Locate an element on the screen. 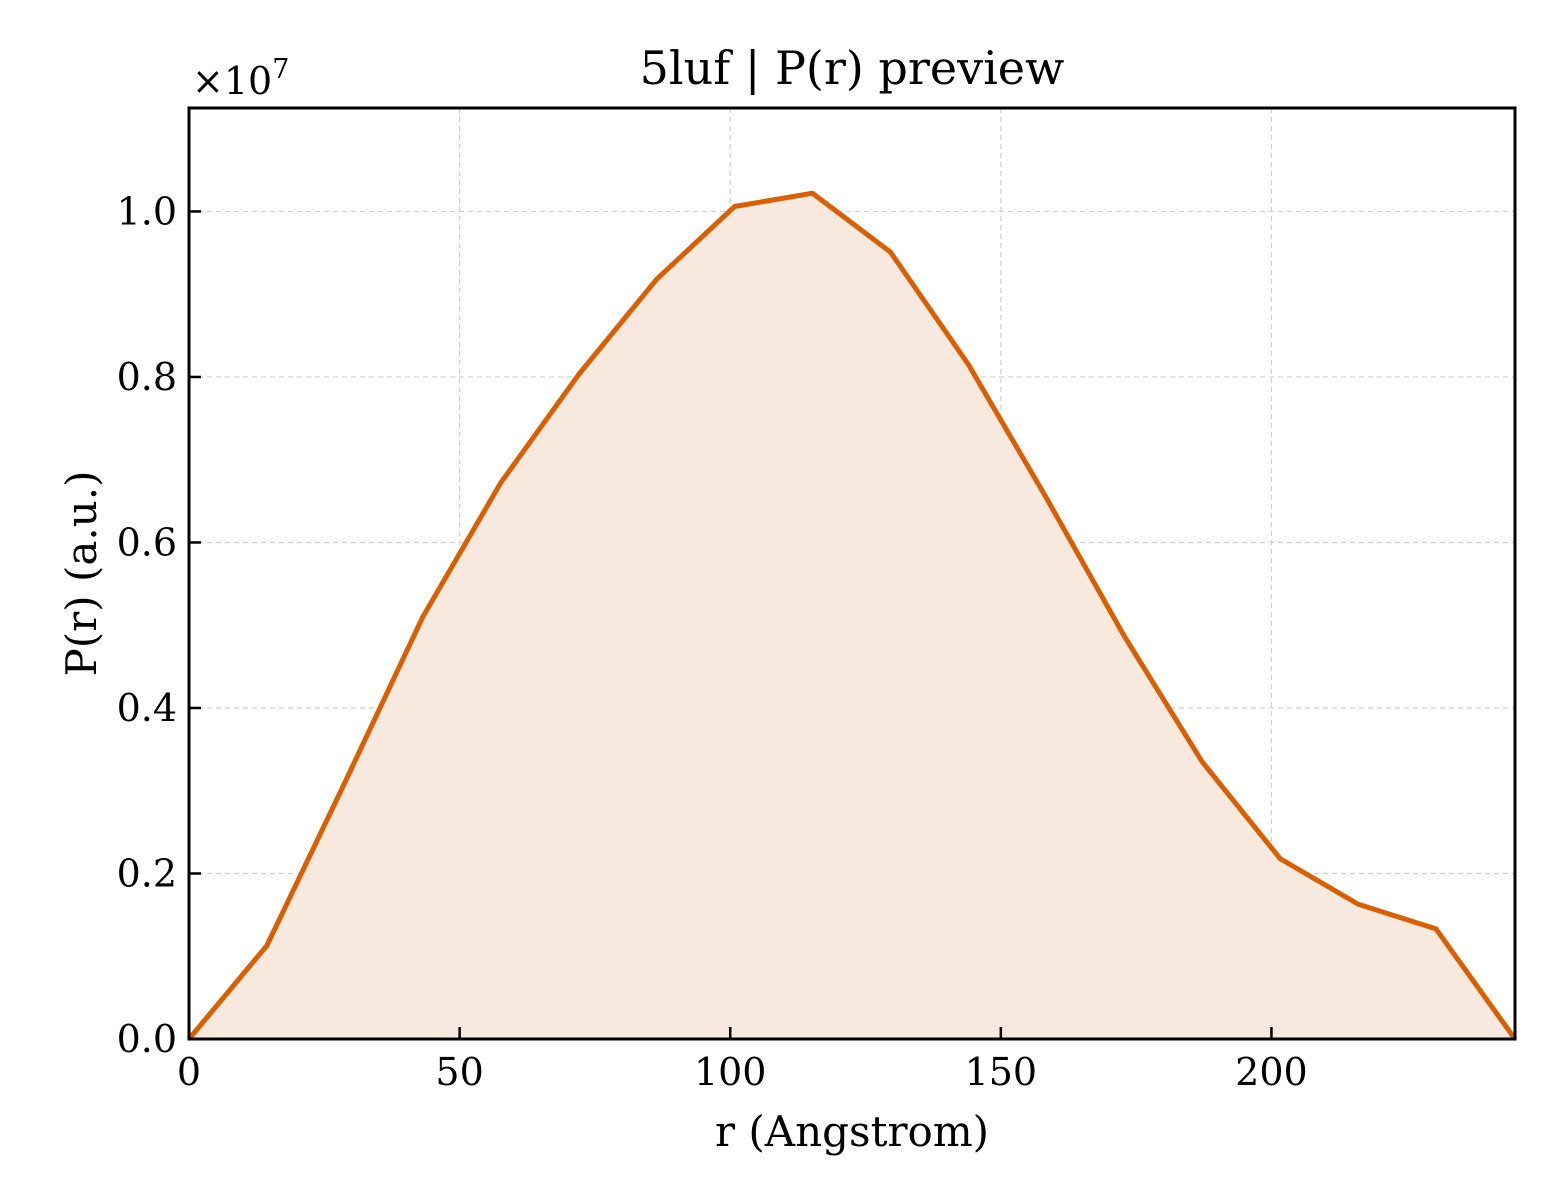 The height and width of the screenshot is (1200, 1560). chart-title: 5luf | P(r) preview is located at coordinates (852, 68).